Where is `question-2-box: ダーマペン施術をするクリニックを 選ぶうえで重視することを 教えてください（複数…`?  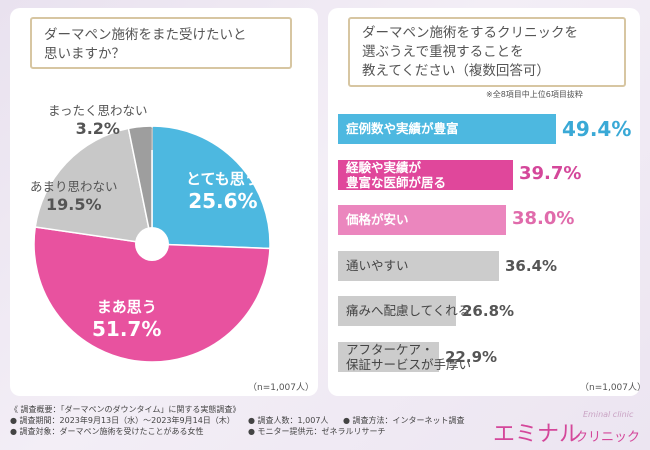
question-2-box: ダーマペン施術をするクリニックを 選ぶうえで重視することを 教えてください（複数… is located at coordinates (487, 52).